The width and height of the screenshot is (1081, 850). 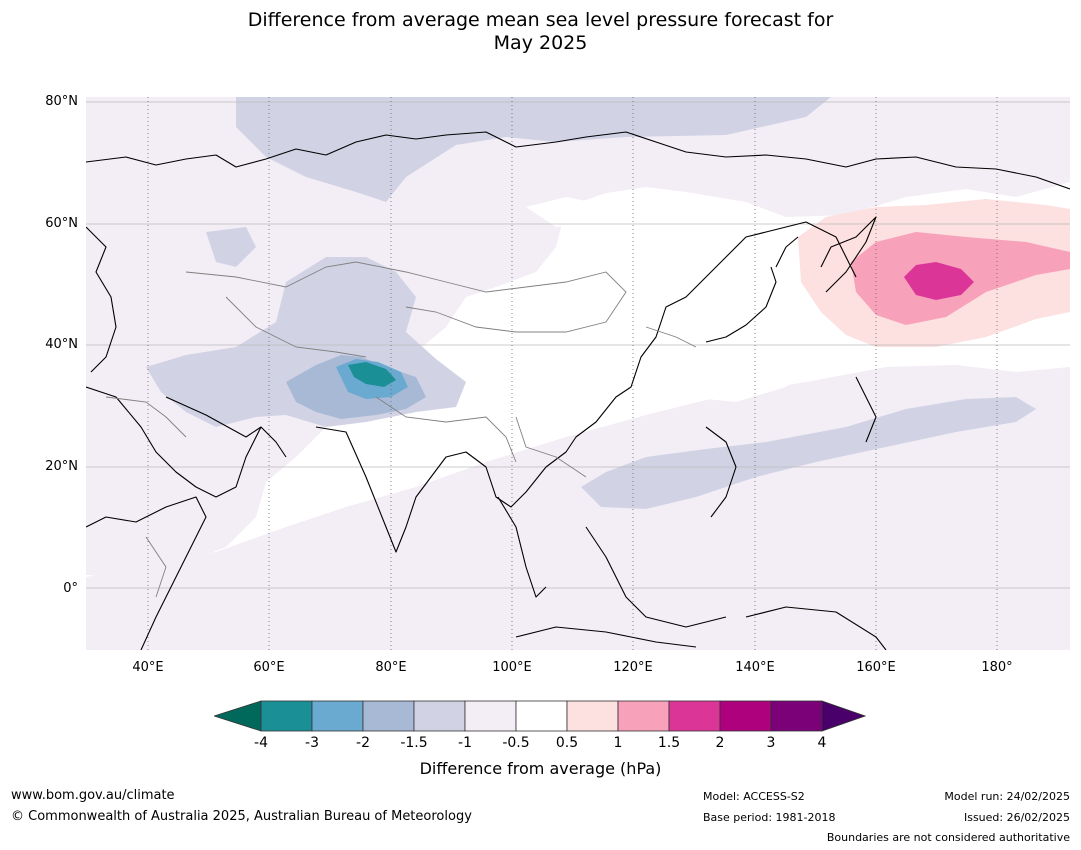 I want to click on colorbar-tick: -1.5, so click(x=414, y=743).